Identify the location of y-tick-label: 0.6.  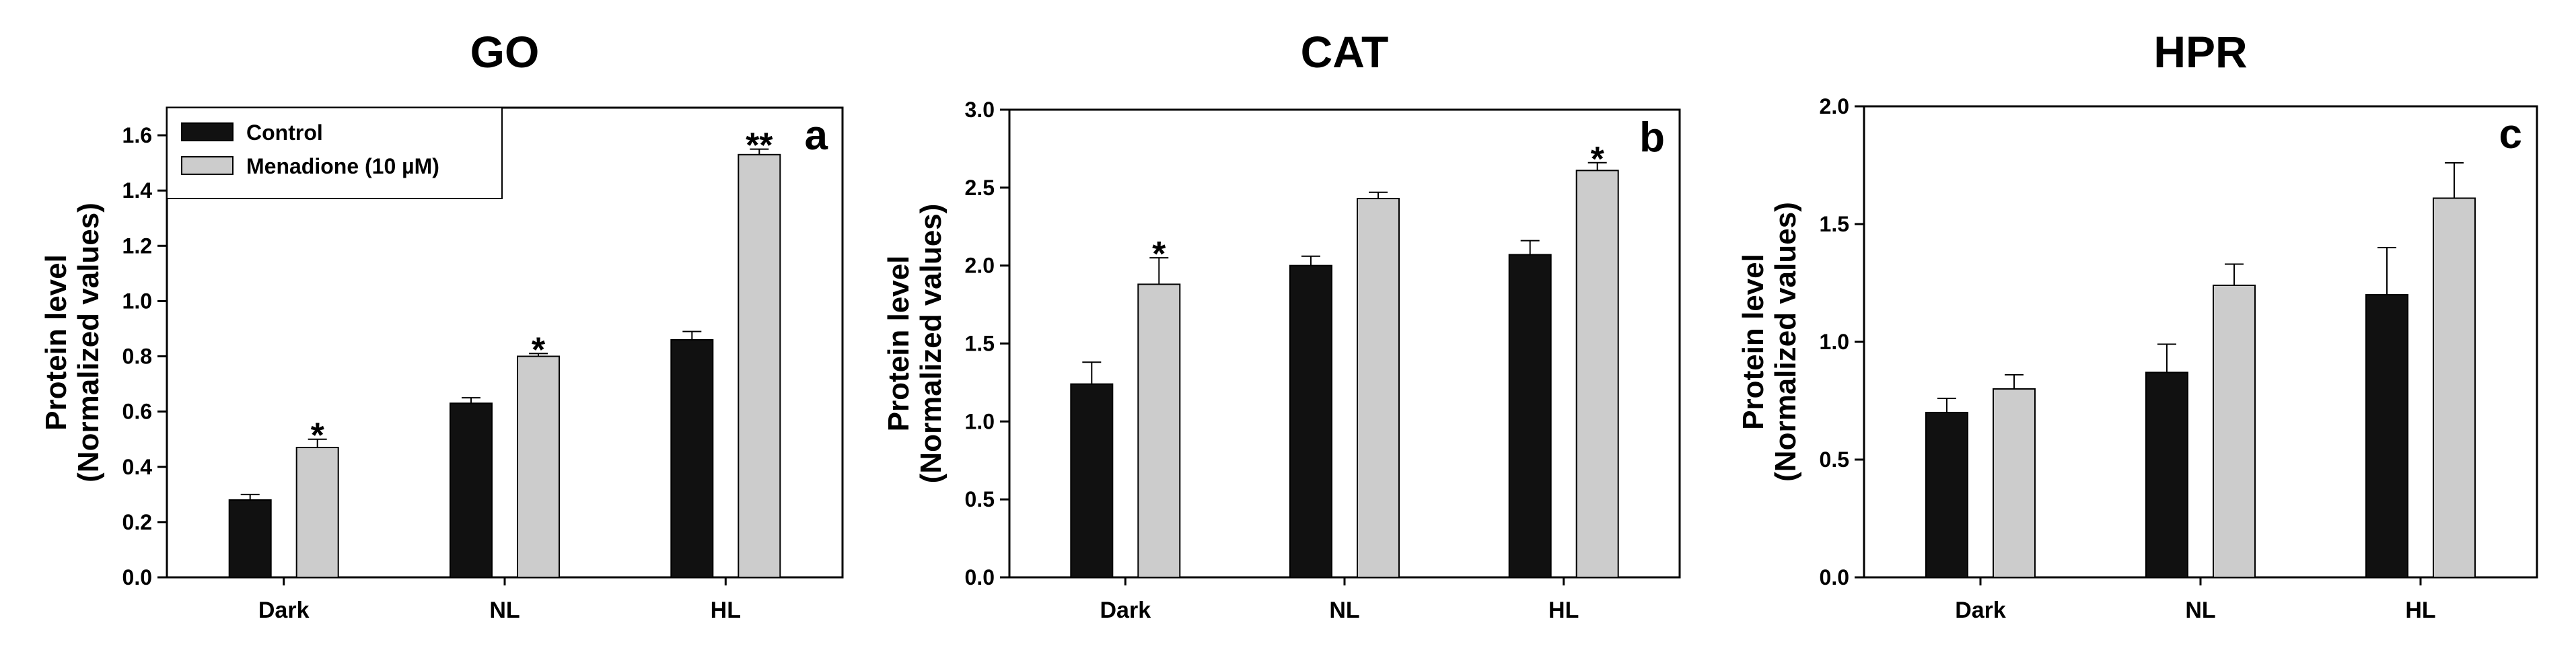
(137, 412).